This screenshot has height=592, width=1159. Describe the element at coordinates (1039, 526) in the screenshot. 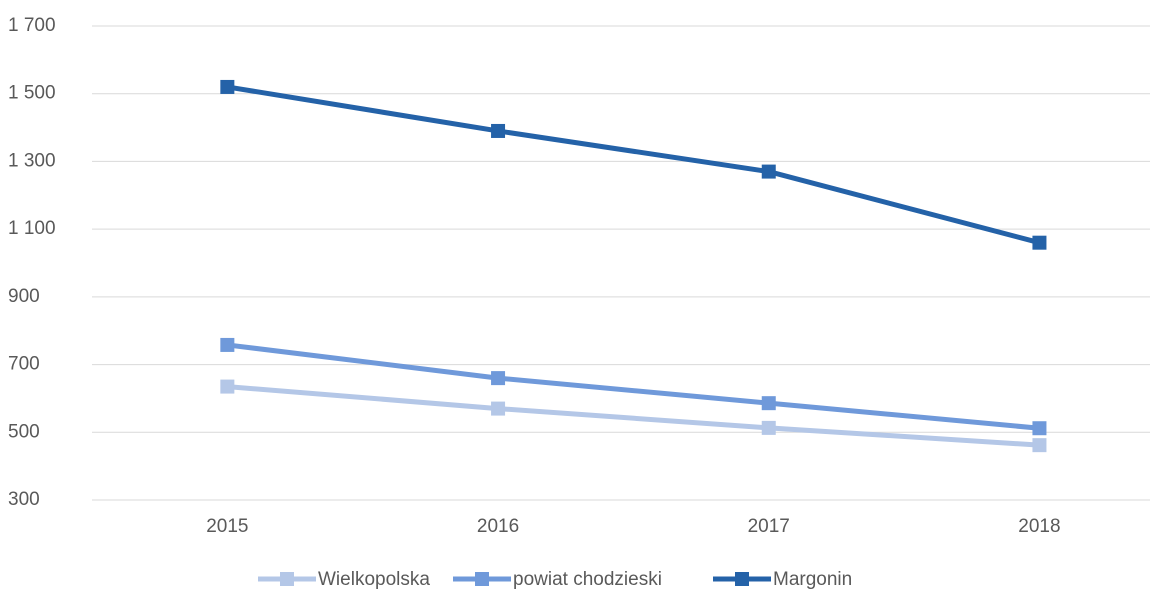

I see `x-tick-label: 2018` at that location.